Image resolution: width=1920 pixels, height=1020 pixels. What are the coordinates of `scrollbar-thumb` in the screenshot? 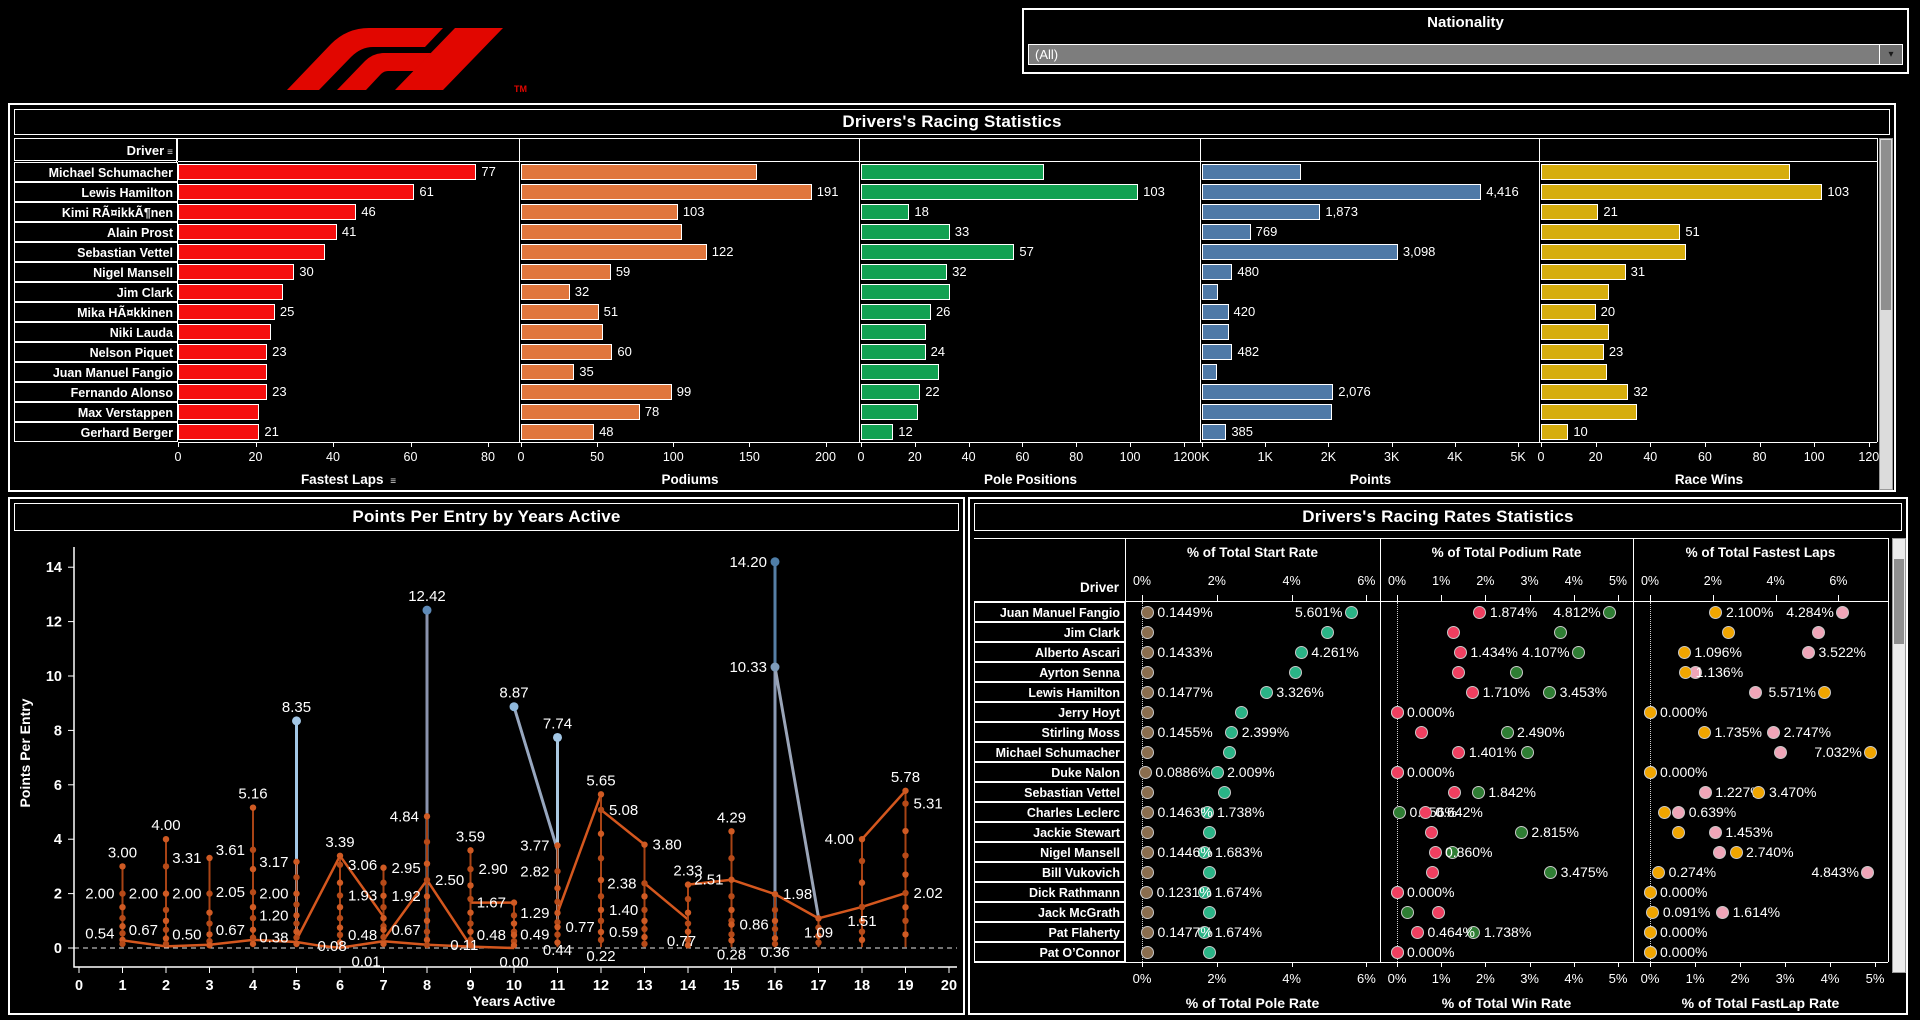 It's located at (1899, 601).